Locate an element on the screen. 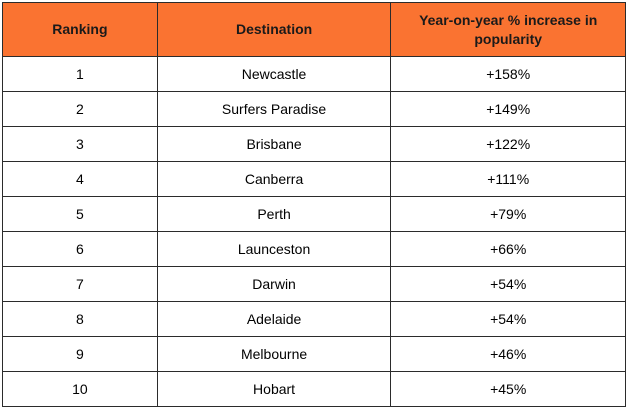 This screenshot has height=411, width=629. cell-destination: Brisbane is located at coordinates (274, 144).